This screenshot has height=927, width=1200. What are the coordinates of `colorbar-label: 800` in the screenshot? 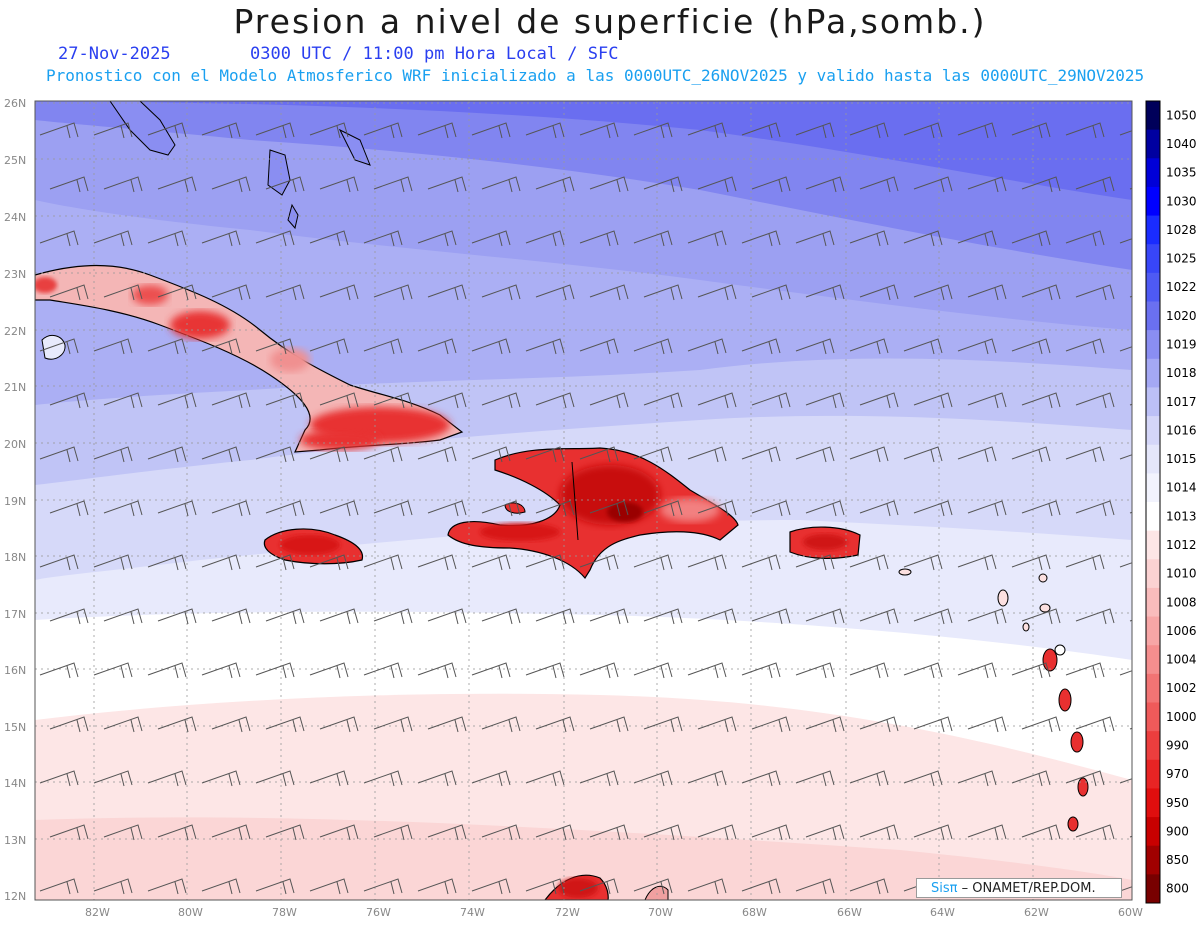 It's located at (1177, 889).